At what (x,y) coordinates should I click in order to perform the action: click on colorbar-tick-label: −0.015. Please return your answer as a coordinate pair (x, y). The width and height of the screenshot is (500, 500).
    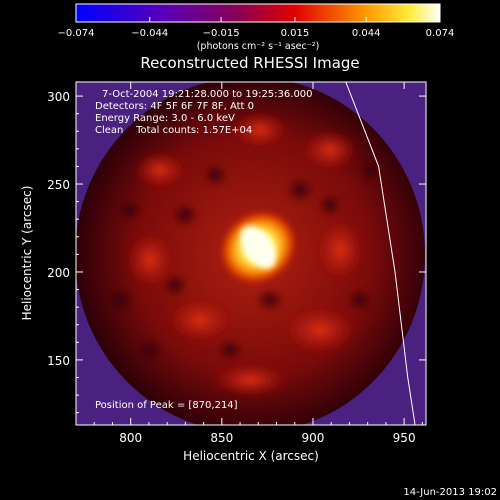
    Looking at the image, I should click on (221, 33).